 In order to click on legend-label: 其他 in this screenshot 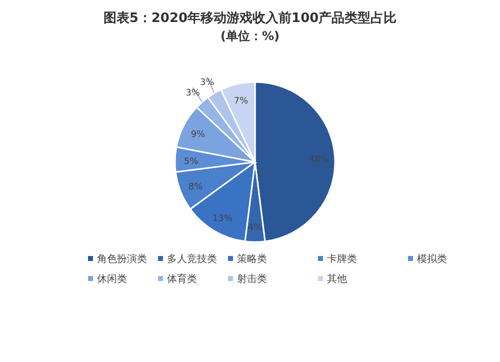, I will do `click(337, 279)`.